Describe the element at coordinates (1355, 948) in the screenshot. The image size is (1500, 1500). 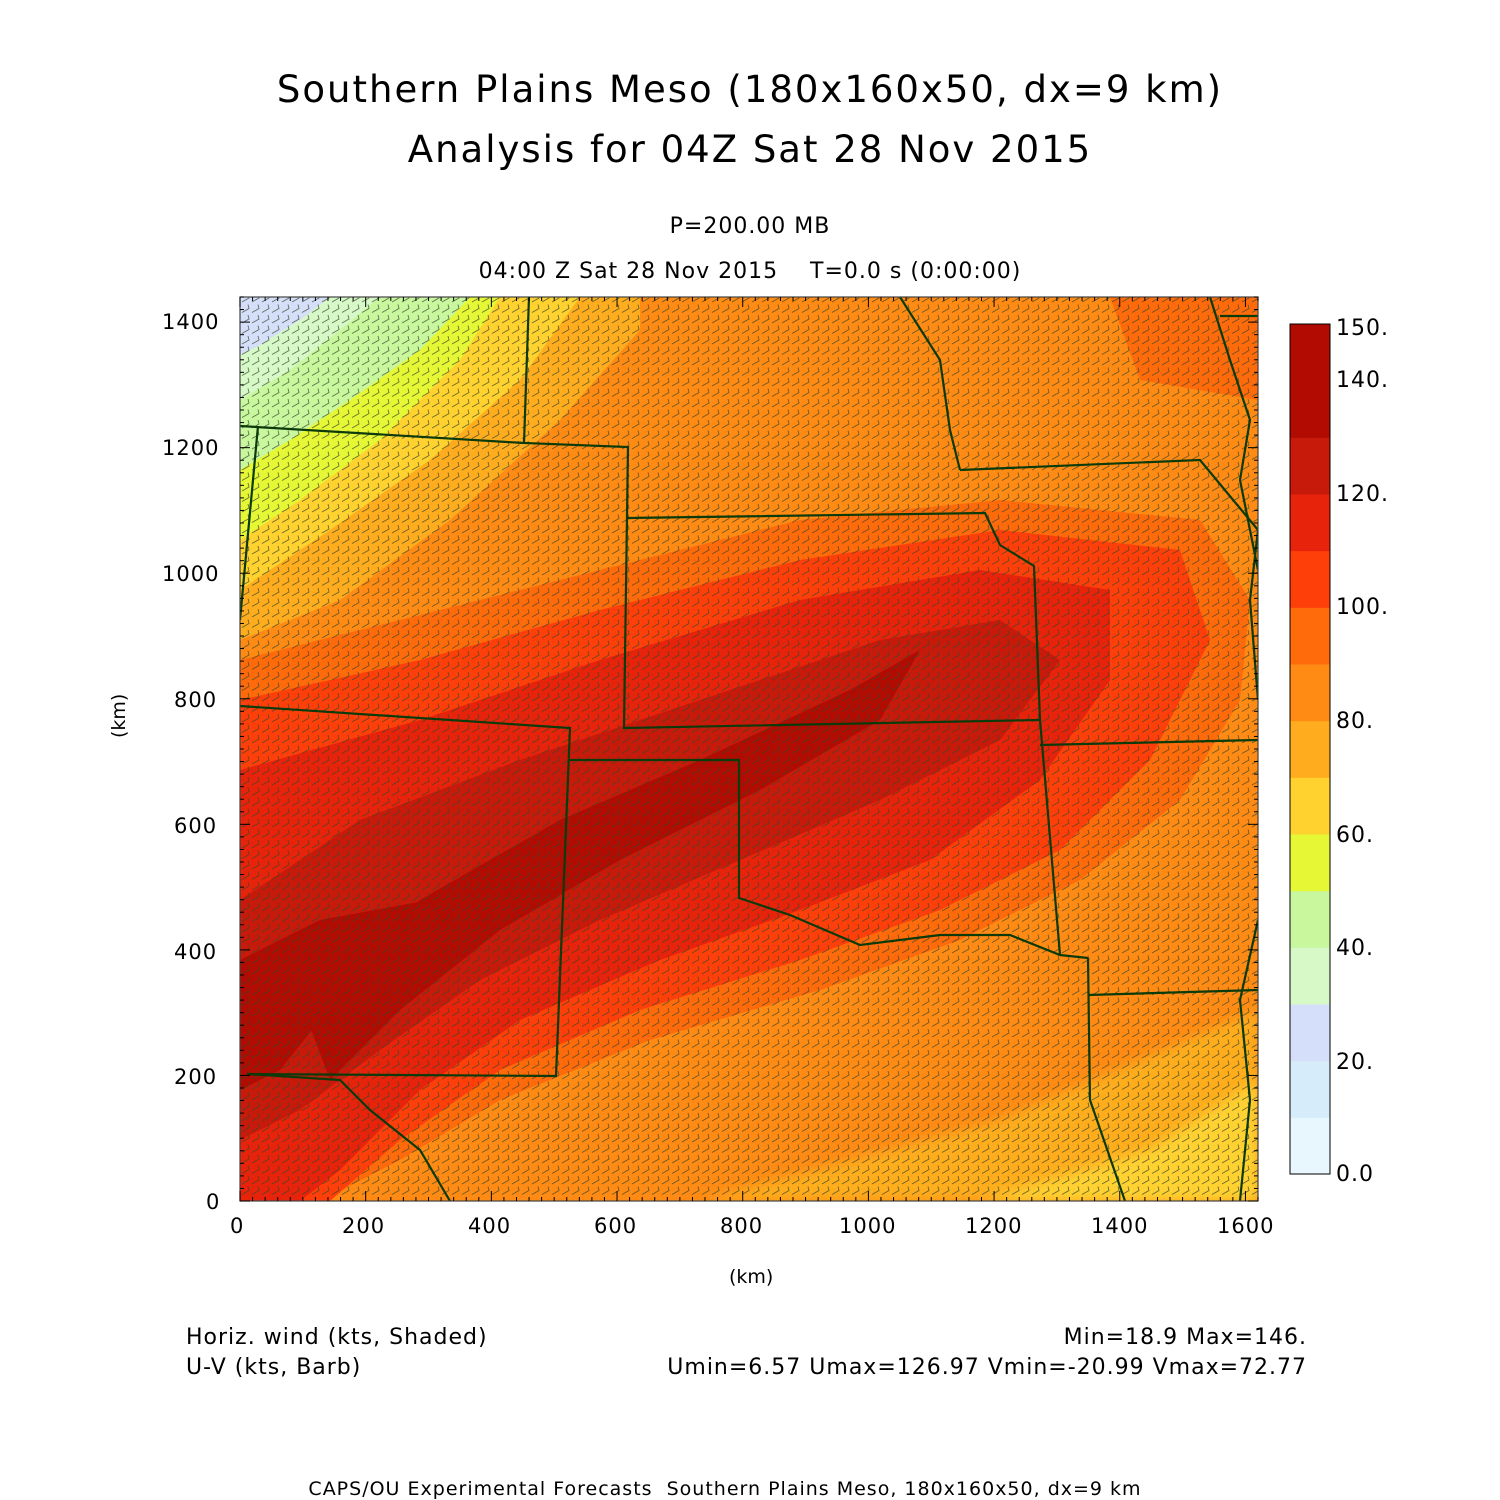
I see `colorbar-label-40: 40.` at that location.